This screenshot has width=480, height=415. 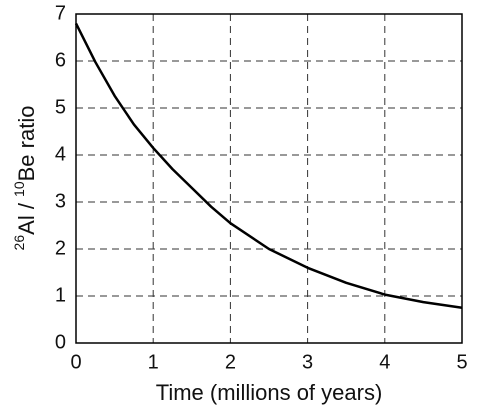 What do you see at coordinates (19, 189) in the screenshot?
I see `y-axis-label-part: 10` at bounding box center [19, 189].